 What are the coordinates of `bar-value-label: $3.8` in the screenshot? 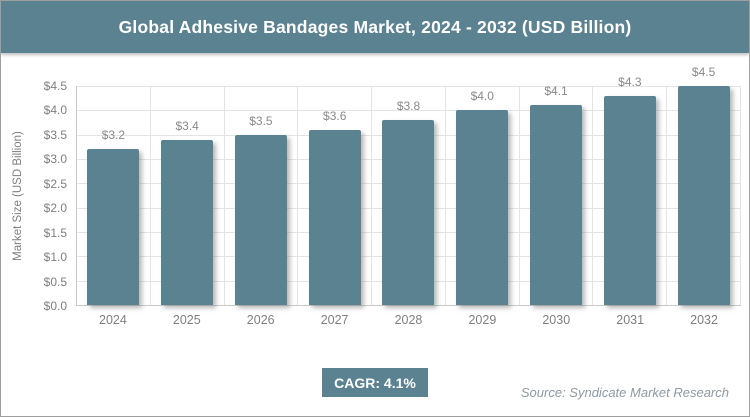 It's located at (408, 106).